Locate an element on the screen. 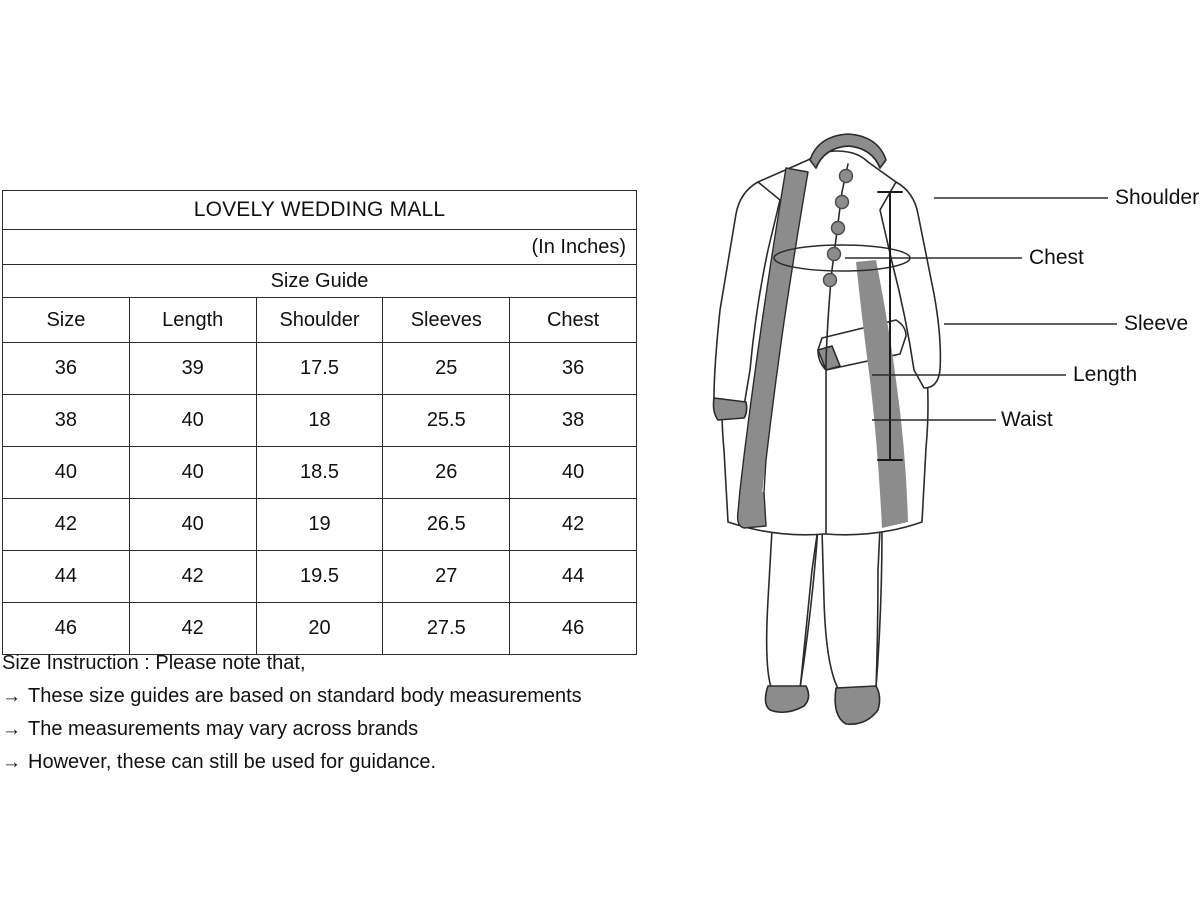 Image resolution: width=1200 pixels, height=900 pixels. cell-chest: 46 is located at coordinates (573, 628).